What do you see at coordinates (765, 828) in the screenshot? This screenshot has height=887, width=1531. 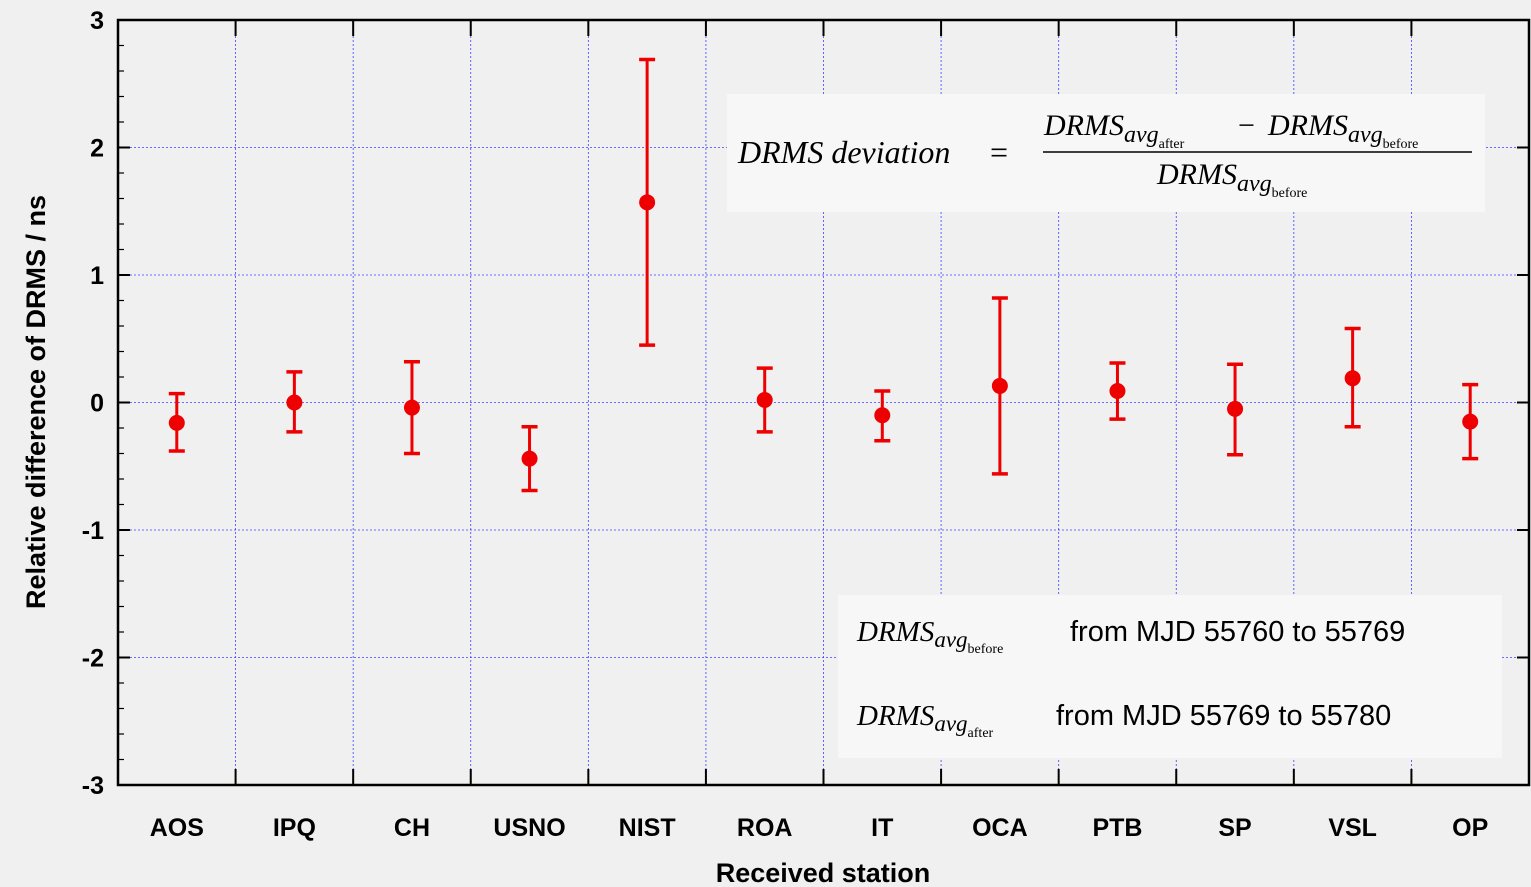 I see `x-tick-label: ROA` at bounding box center [765, 828].